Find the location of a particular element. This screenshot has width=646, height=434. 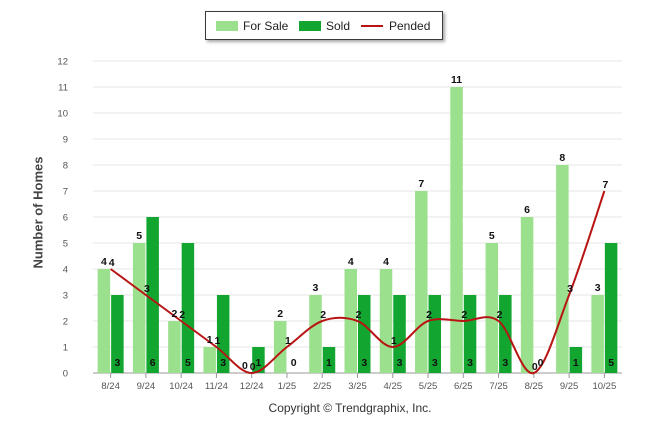

legend: For Sale Sold Pended is located at coordinates (324, 25).